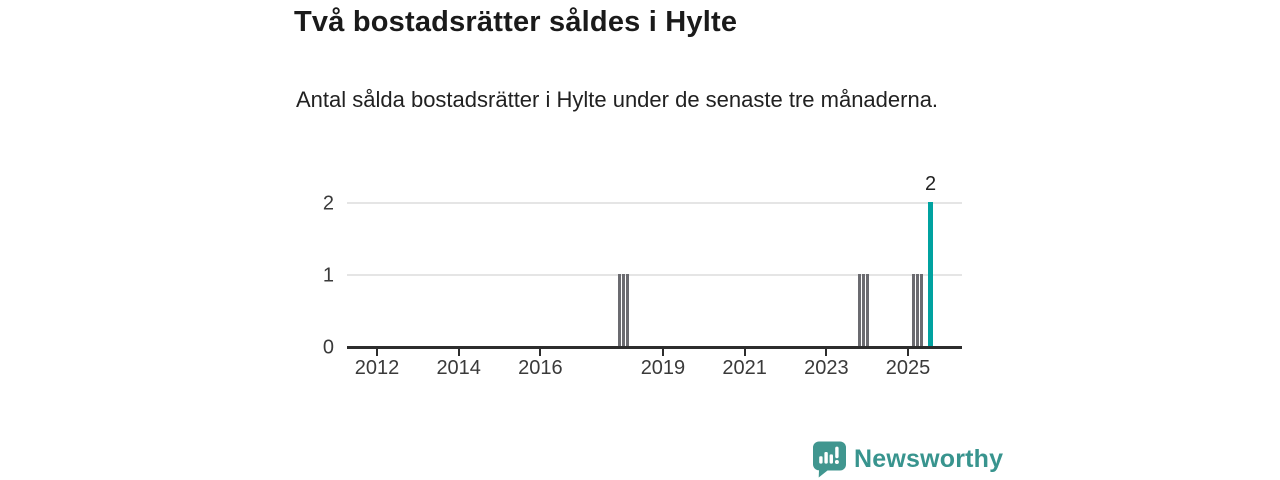 The image size is (1280, 480). Describe the element at coordinates (929, 459) in the screenshot. I see `newsworthy-logo-text: Newsworthy` at that location.